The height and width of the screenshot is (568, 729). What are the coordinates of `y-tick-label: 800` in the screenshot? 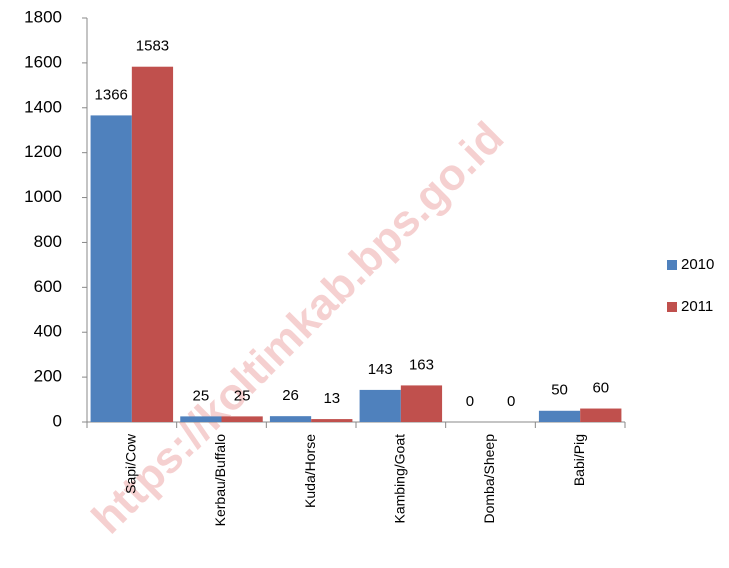 It's located at (48, 241).